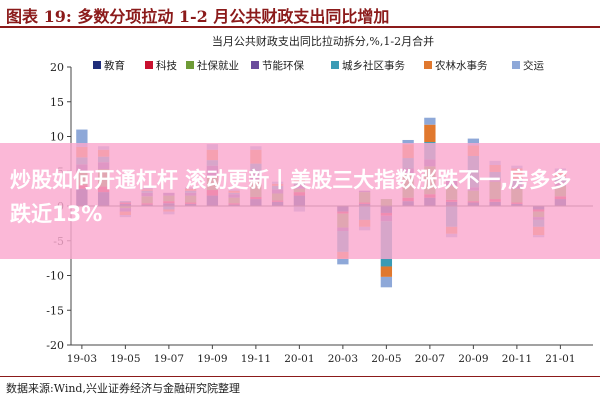 Image resolution: width=600 pixels, height=400 pixels. Describe the element at coordinates (386, 359) in the screenshot. I see `x-tick-label: 20-05` at that location.